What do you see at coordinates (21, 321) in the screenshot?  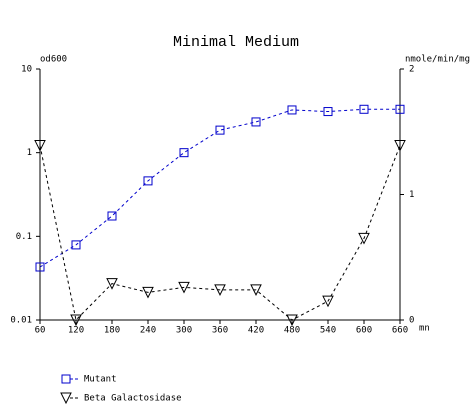 I see `y-tick-label: 0.01` at bounding box center [21, 321].